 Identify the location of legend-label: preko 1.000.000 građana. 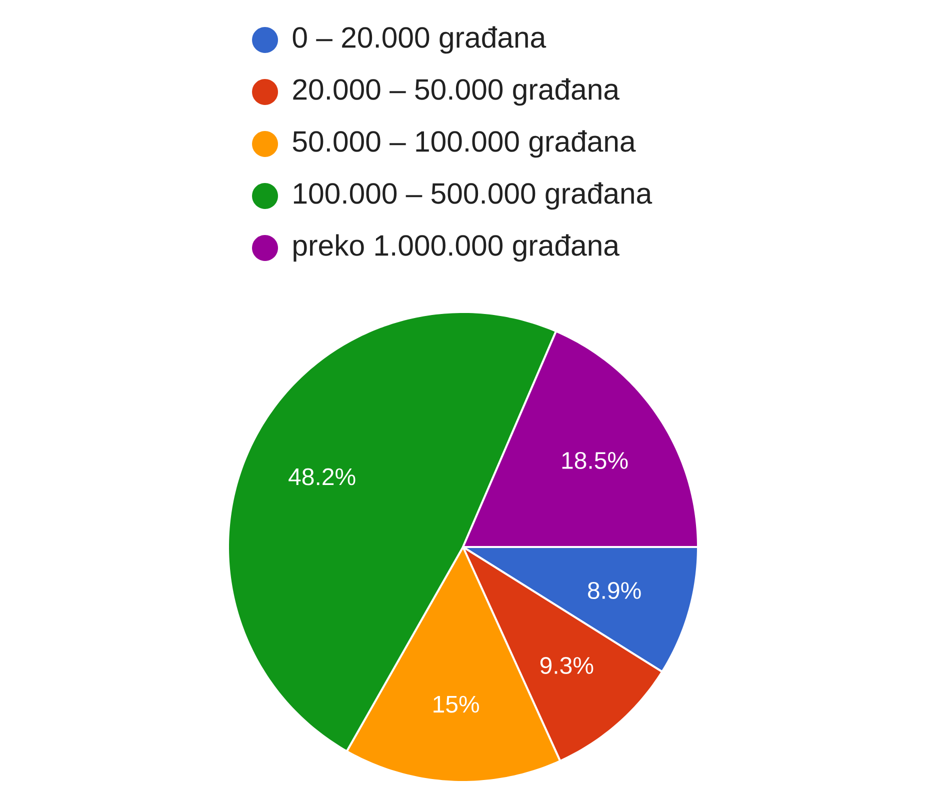
(457, 248).